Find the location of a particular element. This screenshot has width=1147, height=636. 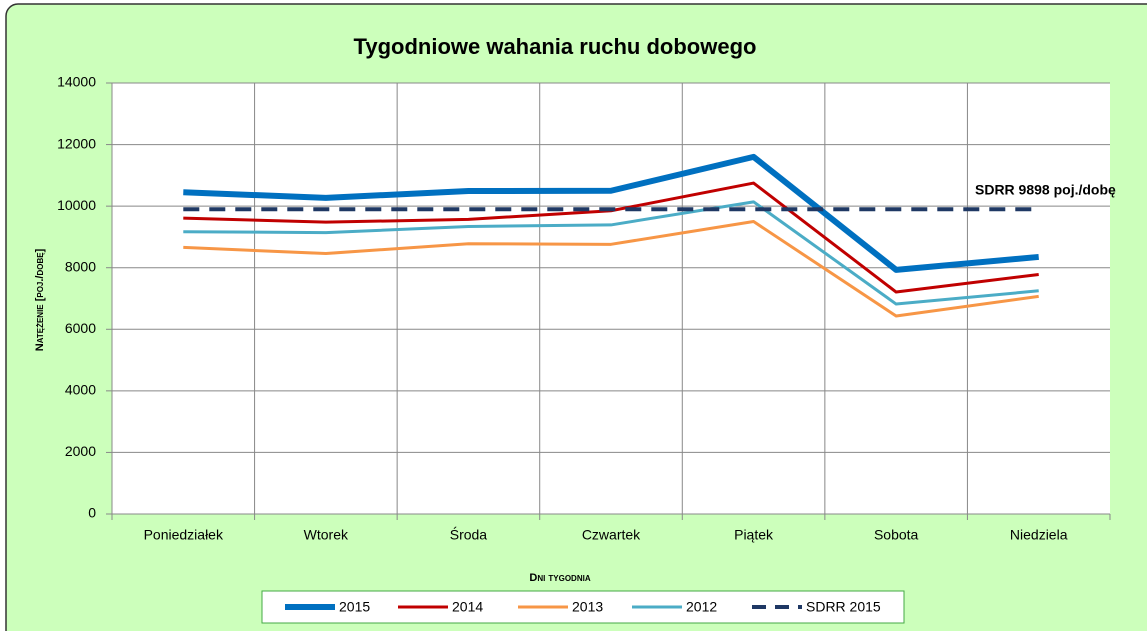

x-tick-label: Niedziela is located at coordinates (1039, 535).